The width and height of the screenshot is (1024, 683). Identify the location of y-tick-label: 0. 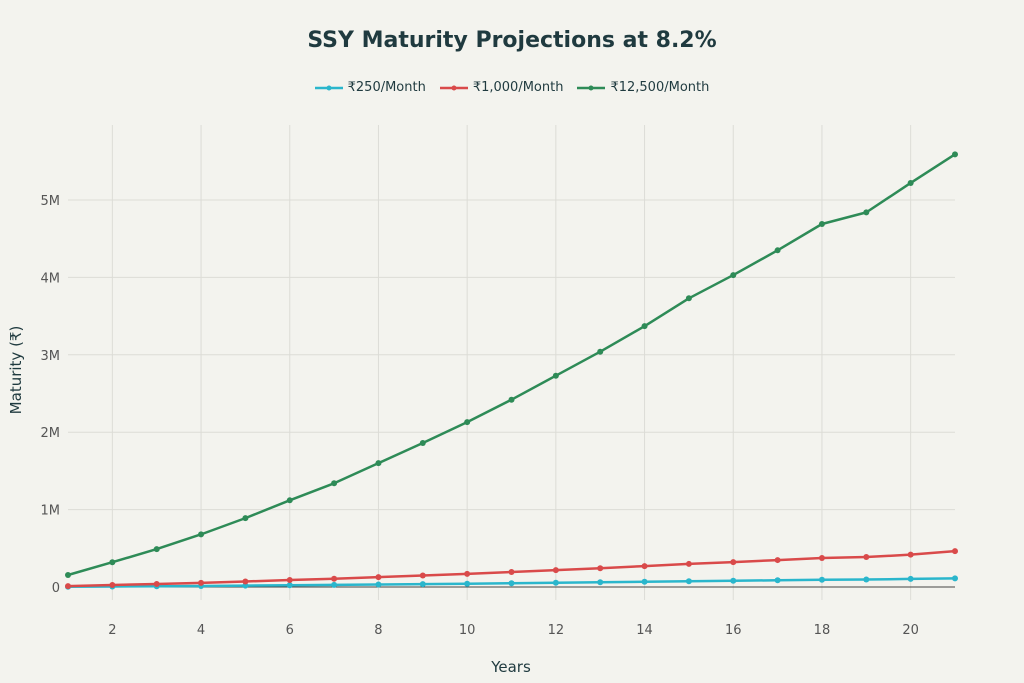
(56, 588).